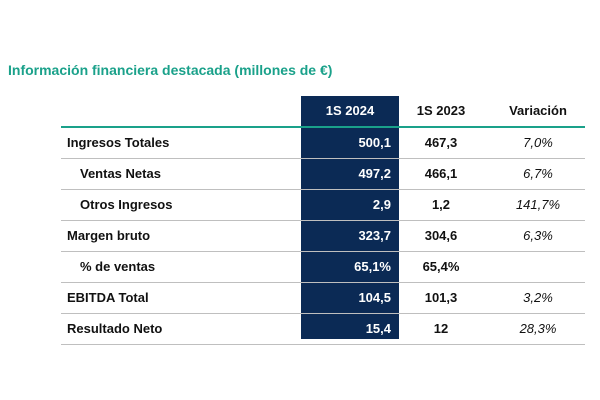 The width and height of the screenshot is (600, 400). What do you see at coordinates (118, 266) in the screenshot?
I see `row-label: % de ventas` at bounding box center [118, 266].